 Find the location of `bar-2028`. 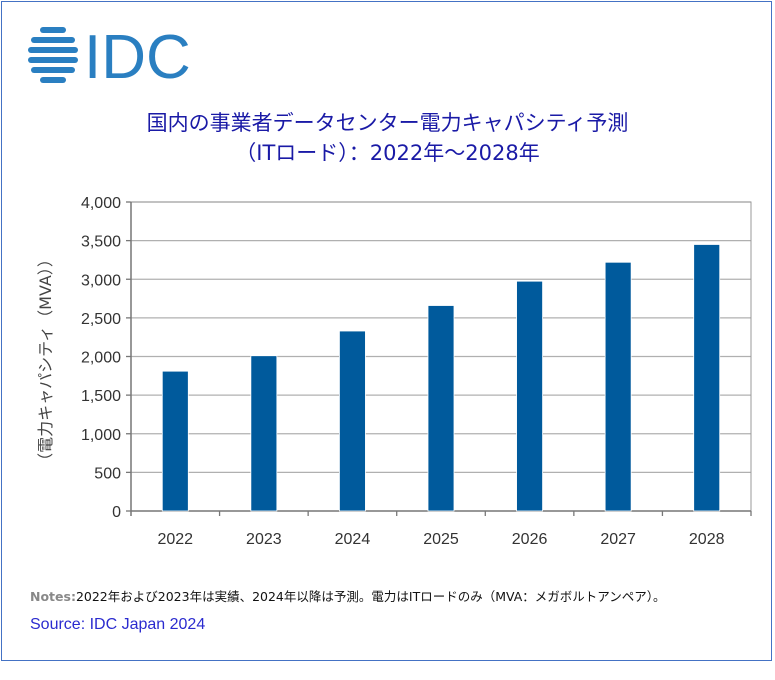

bar-2028 is located at coordinates (707, 378).